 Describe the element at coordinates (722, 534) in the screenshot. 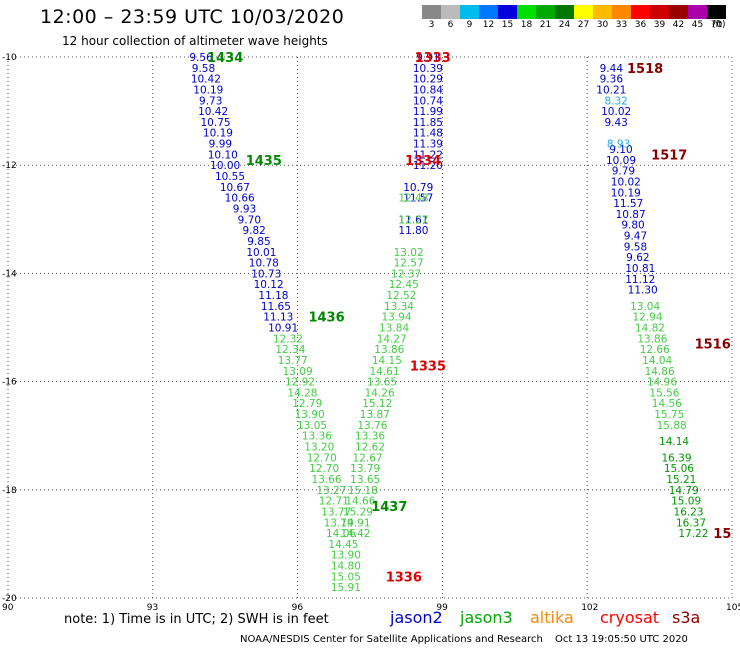

I see `track-number: 15` at that location.